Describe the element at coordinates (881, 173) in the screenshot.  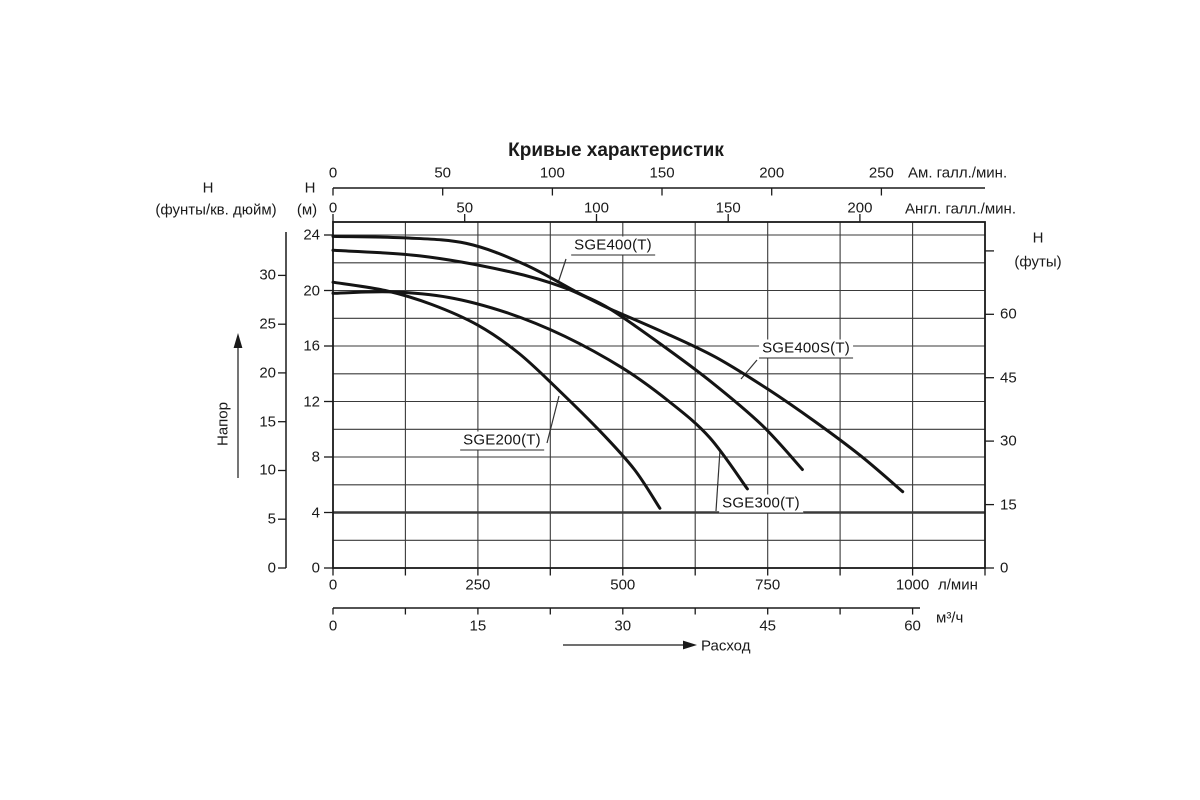
I see `tick-us-gpm: 250` at that location.